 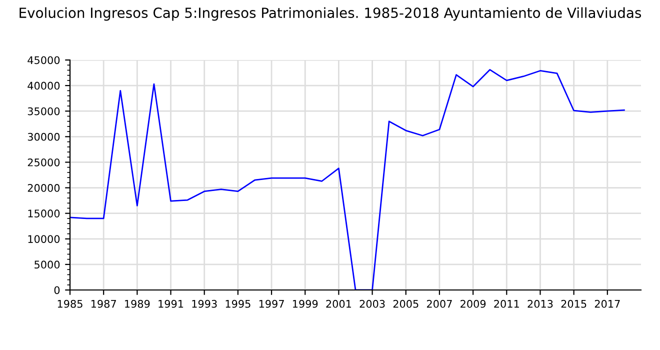 What do you see at coordinates (540, 304) in the screenshot?
I see `x-tick-label: 2013` at bounding box center [540, 304].